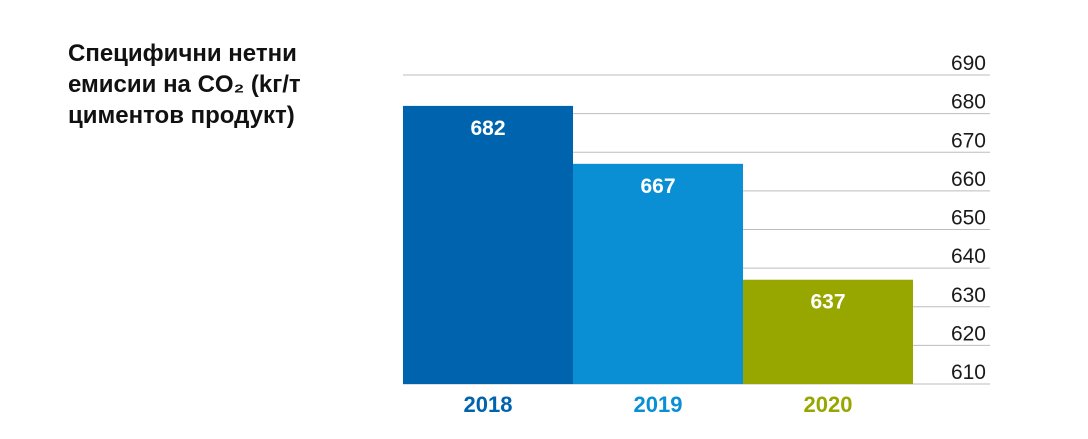 The image size is (1088, 439). I want to click on y-tick-label: 650, so click(968, 218).